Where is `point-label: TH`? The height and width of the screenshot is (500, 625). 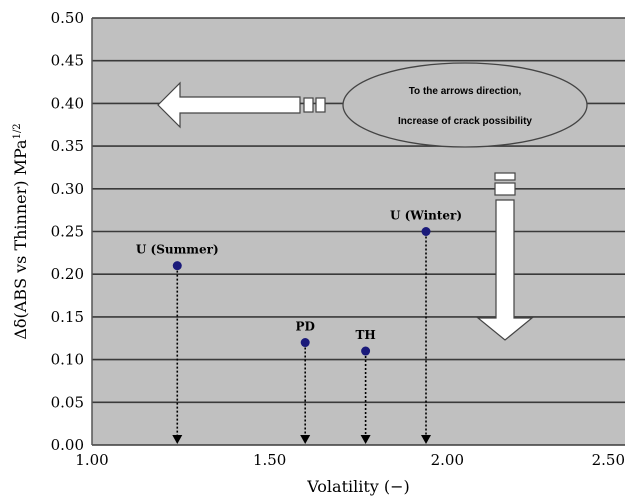 point-label: TH is located at coordinates (365, 335).